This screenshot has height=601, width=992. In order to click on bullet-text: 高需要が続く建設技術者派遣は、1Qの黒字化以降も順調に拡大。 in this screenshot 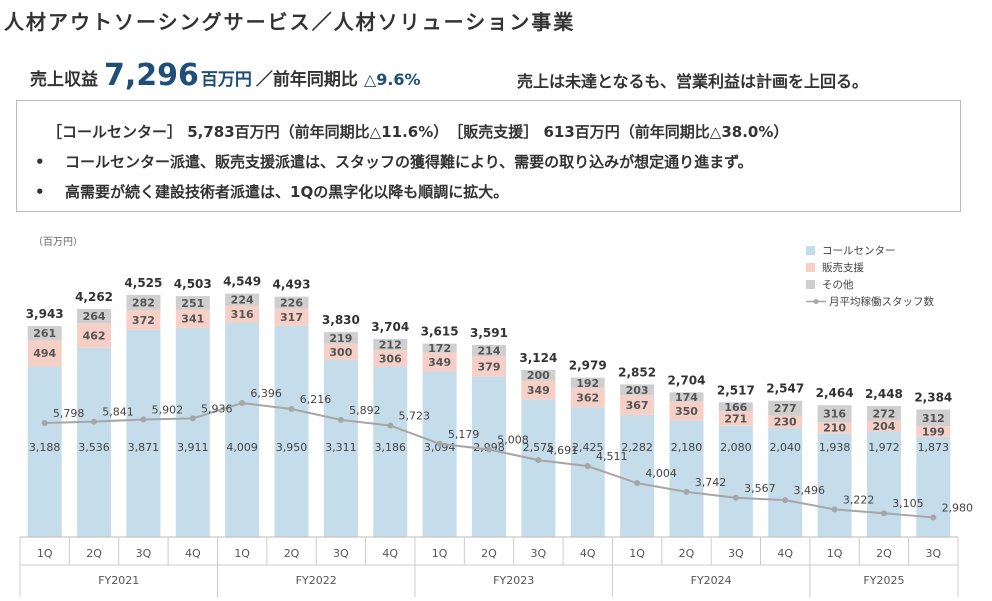, I will do `click(287, 192)`.